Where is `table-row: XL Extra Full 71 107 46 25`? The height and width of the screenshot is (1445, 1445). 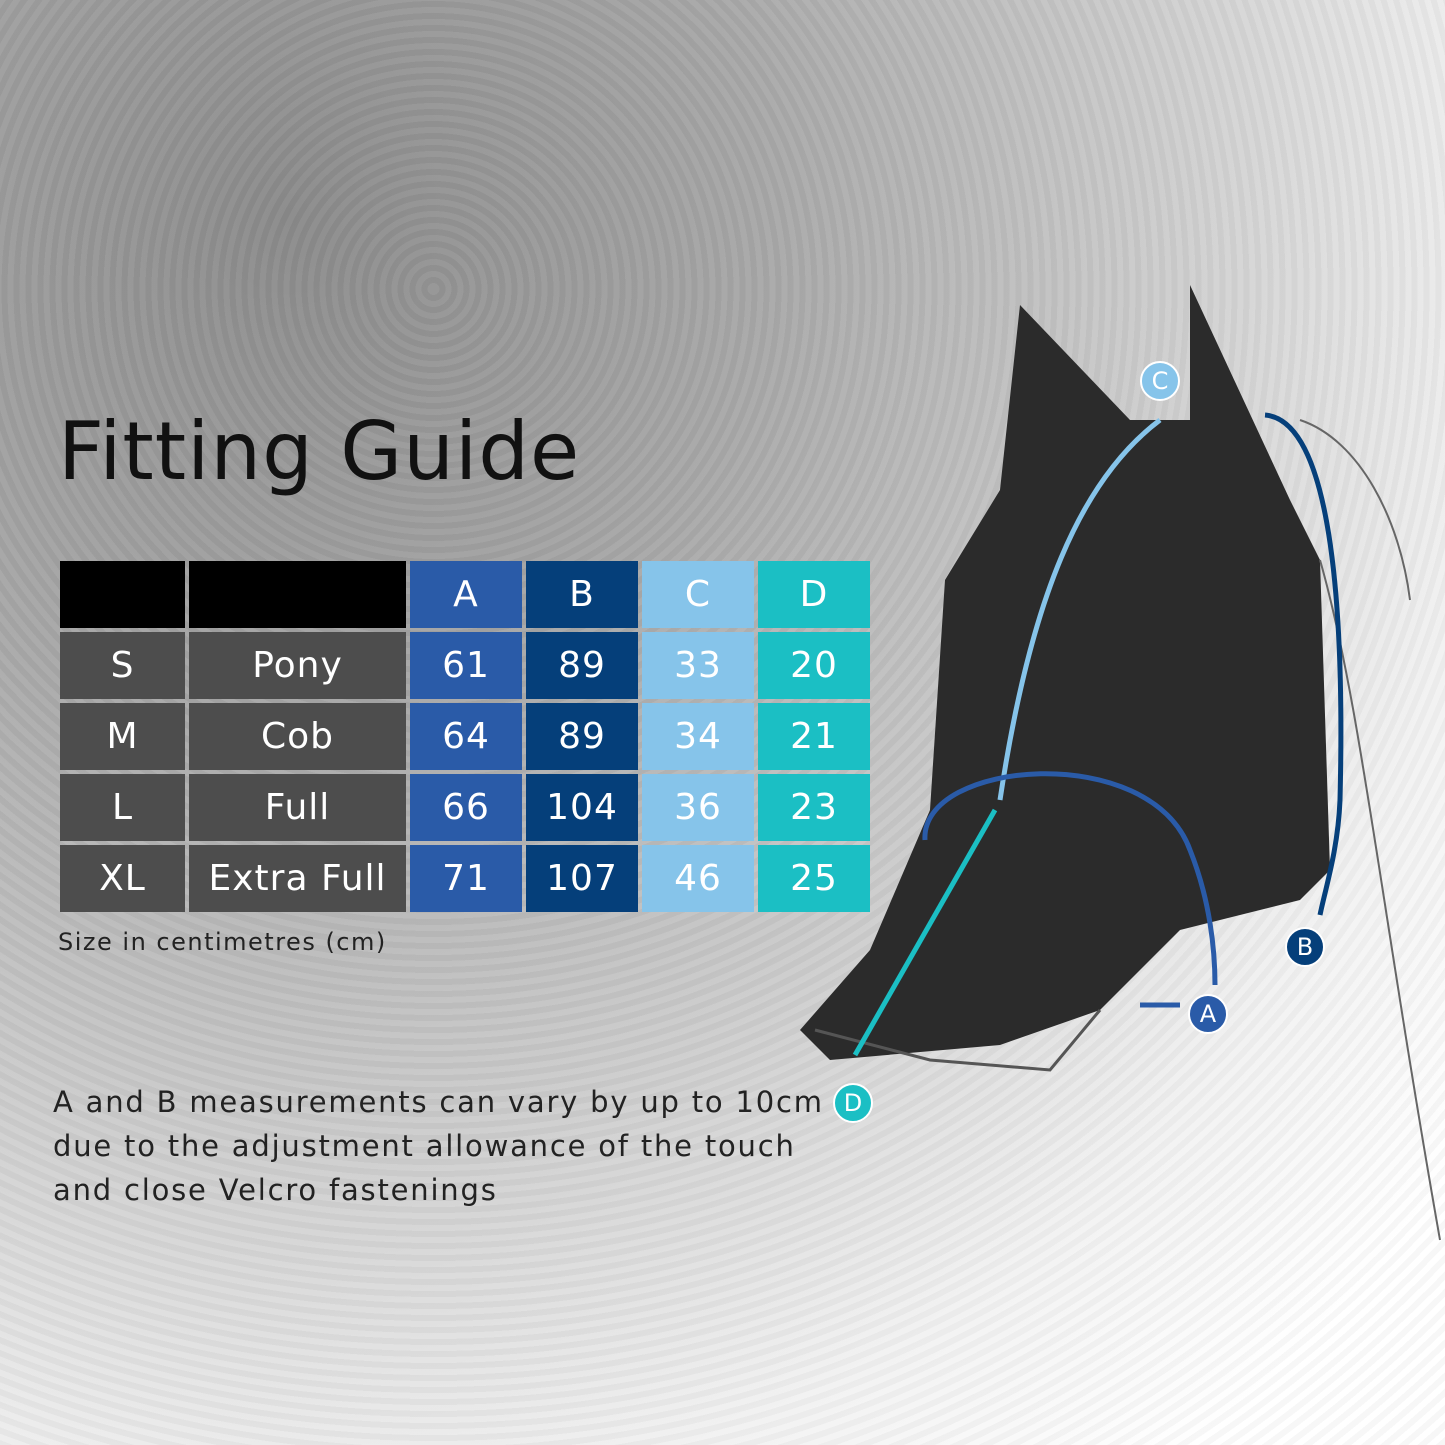
table-row: XL Extra Full 71 107 46 25 is located at coordinates (465, 878).